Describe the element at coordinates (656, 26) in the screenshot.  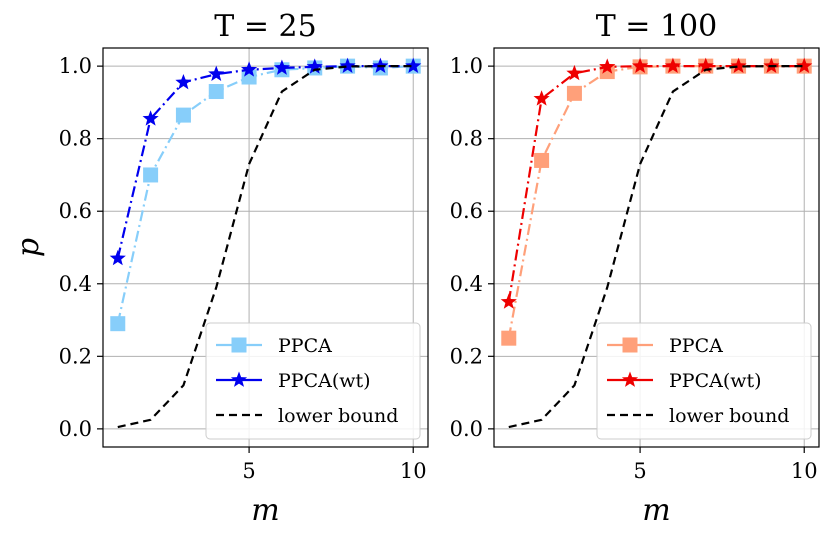
I see `subplot-title: T = 100` at that location.